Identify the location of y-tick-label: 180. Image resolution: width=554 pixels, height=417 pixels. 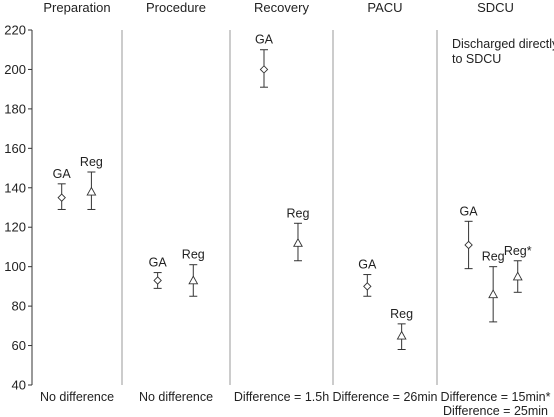
(15, 108).